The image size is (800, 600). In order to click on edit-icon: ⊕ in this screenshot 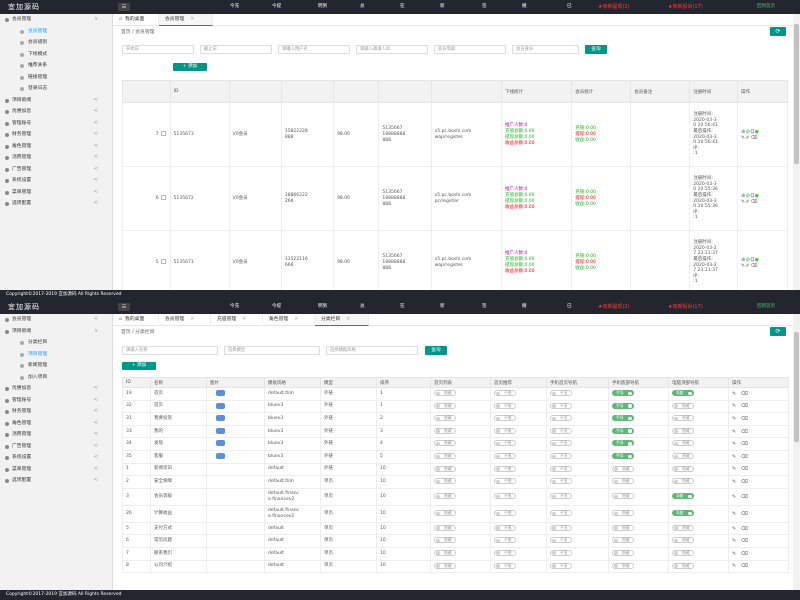, I will do `click(743, 131)`.